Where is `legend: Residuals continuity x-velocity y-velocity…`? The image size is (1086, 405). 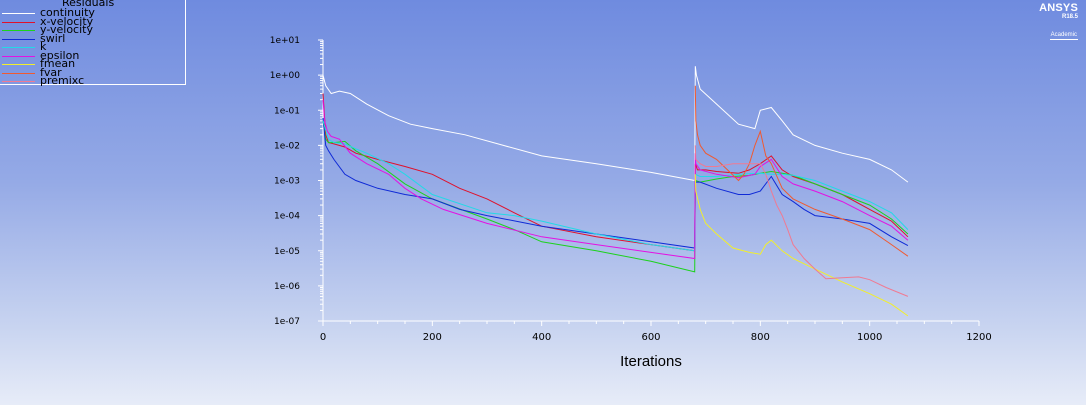 legend: Residuals continuity x-velocity y-velocity… is located at coordinates (93, 43).